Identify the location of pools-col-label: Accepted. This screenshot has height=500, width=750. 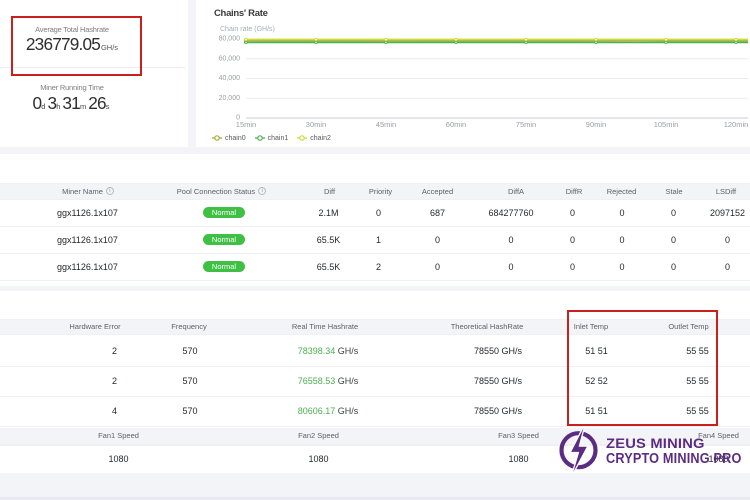
(437, 191).